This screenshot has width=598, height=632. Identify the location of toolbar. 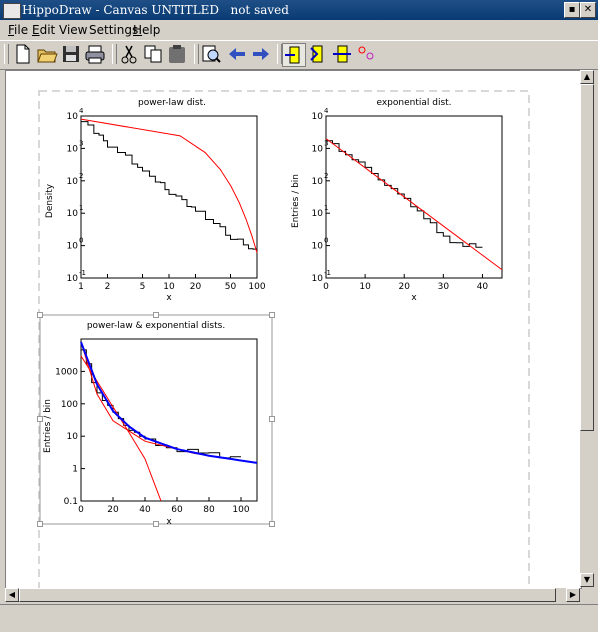
(299, 55).